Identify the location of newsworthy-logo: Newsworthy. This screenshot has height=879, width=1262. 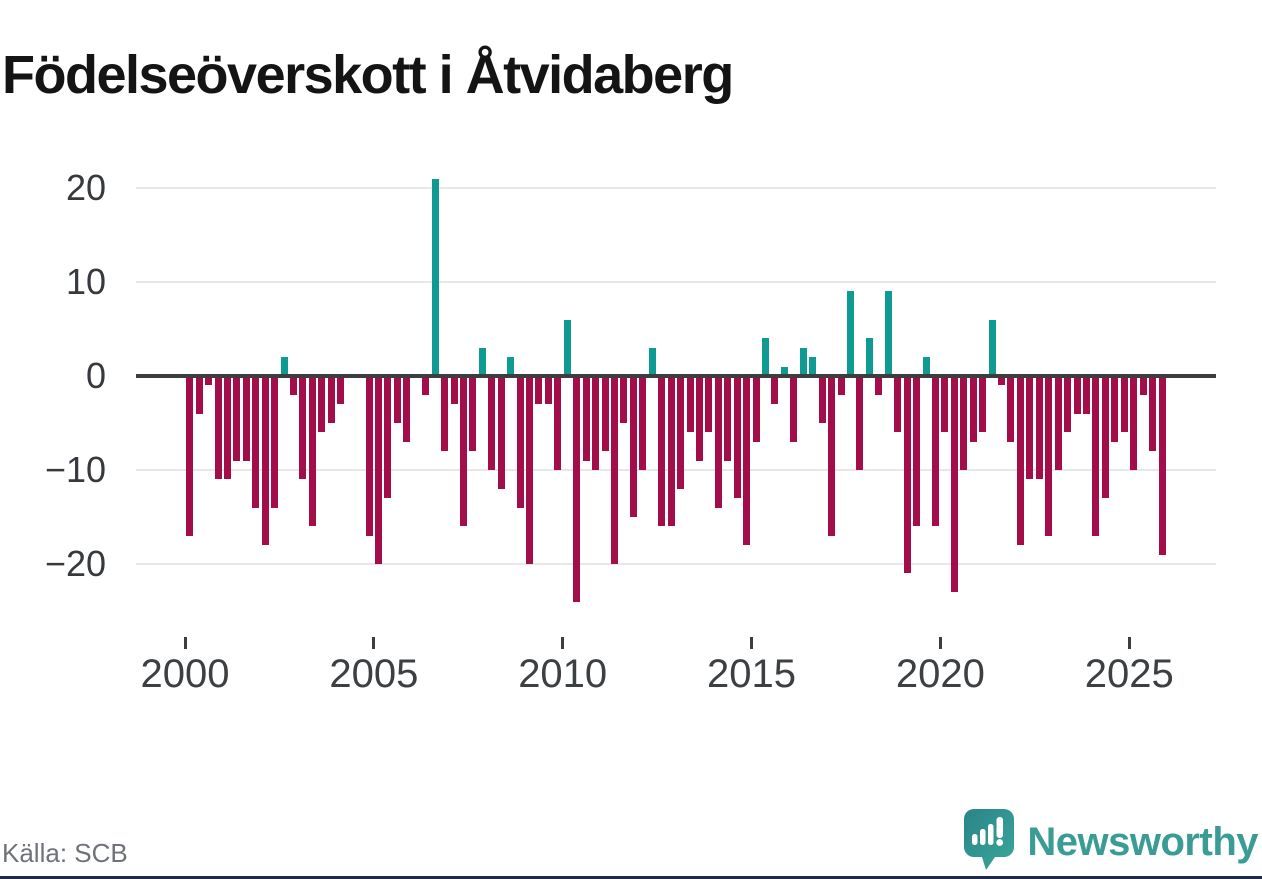
(1110, 842).